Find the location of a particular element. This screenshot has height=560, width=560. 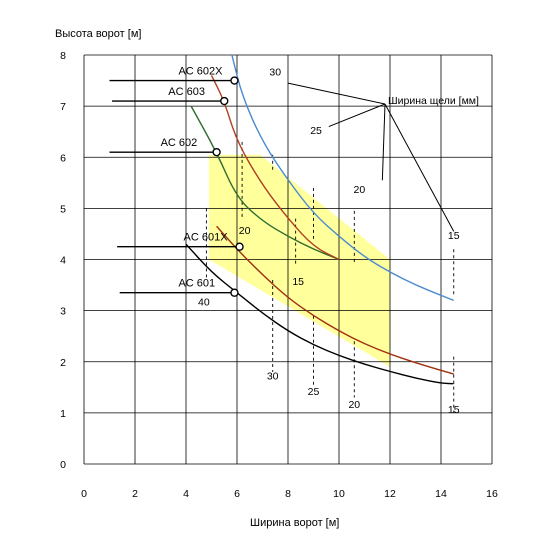

highlight-region is located at coordinates (299, 260).